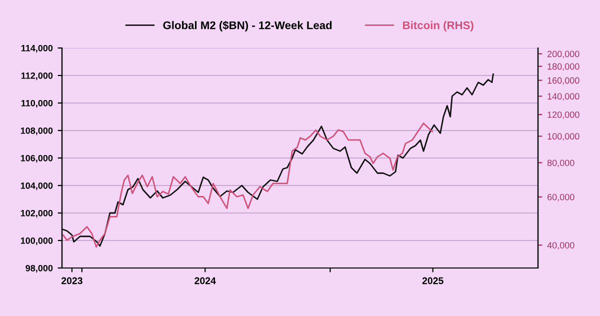 This screenshot has width=600, height=316. Describe the element at coordinates (37, 104) in the screenshot. I see `y-tick-label: 110,000` at that location.